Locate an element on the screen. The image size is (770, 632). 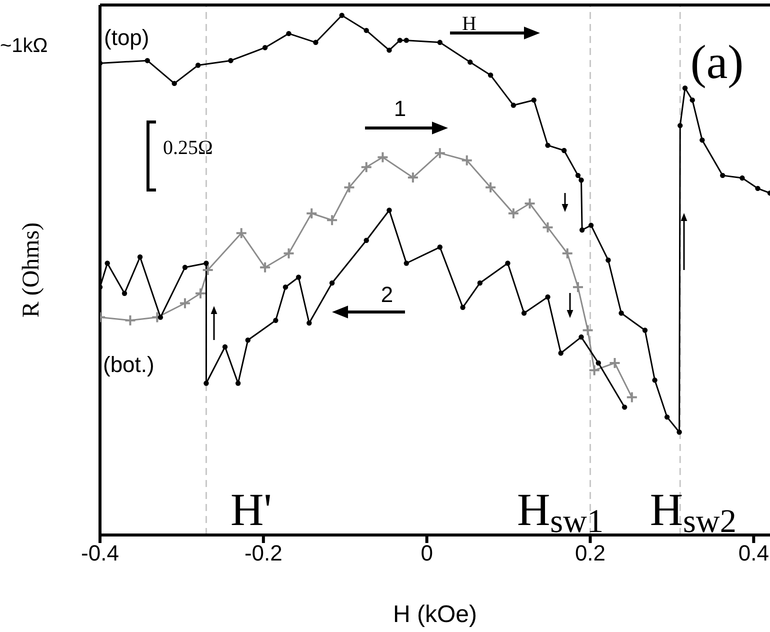
annotation: (a) is located at coordinates (717, 62).